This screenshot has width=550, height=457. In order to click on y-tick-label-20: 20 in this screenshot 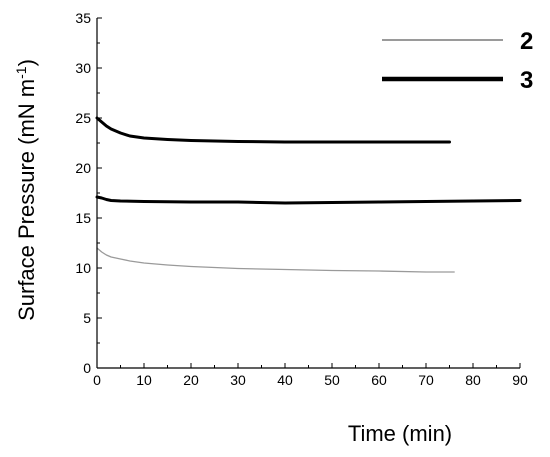, I will do `click(83, 168)`.